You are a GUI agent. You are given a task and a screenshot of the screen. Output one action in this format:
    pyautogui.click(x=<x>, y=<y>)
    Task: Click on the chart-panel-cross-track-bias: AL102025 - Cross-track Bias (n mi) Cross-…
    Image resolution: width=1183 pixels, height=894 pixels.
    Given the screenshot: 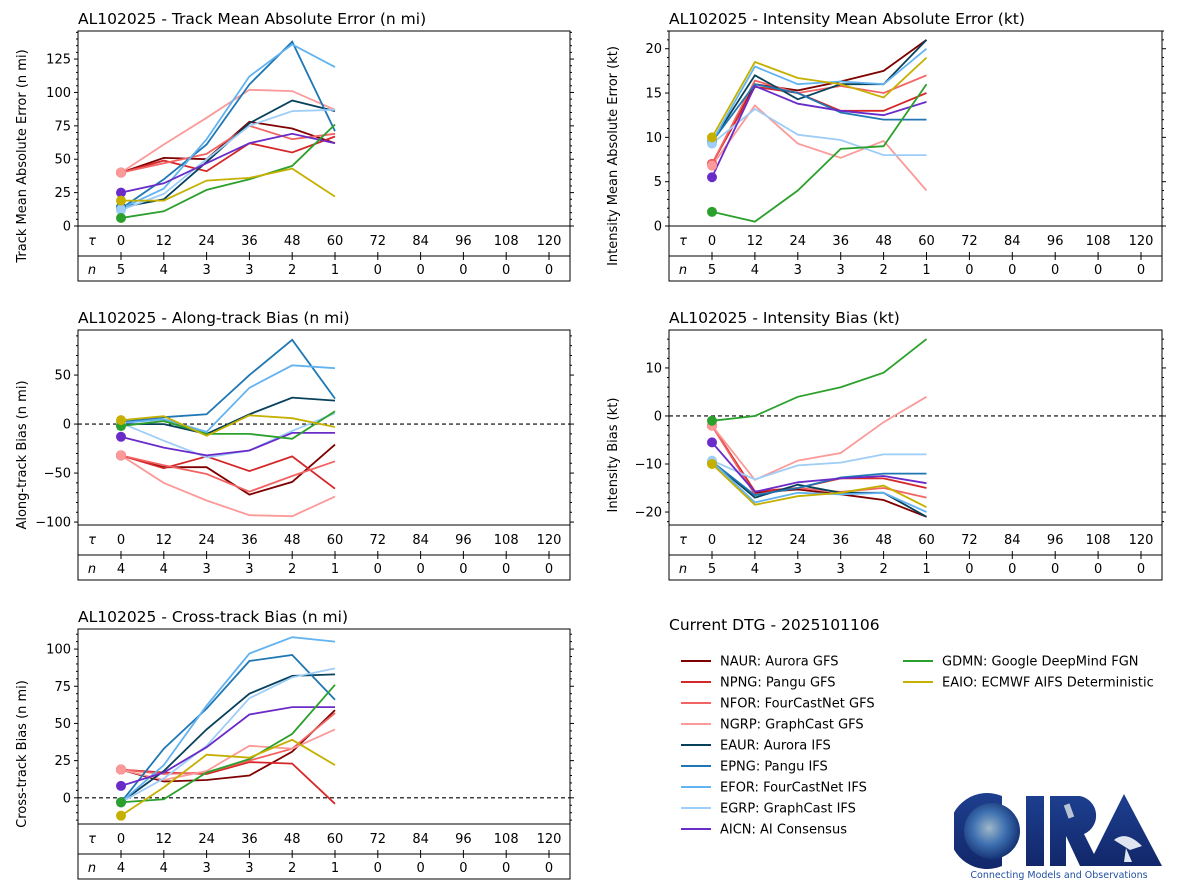 What is the action you would take?
    pyautogui.click(x=294, y=744)
    